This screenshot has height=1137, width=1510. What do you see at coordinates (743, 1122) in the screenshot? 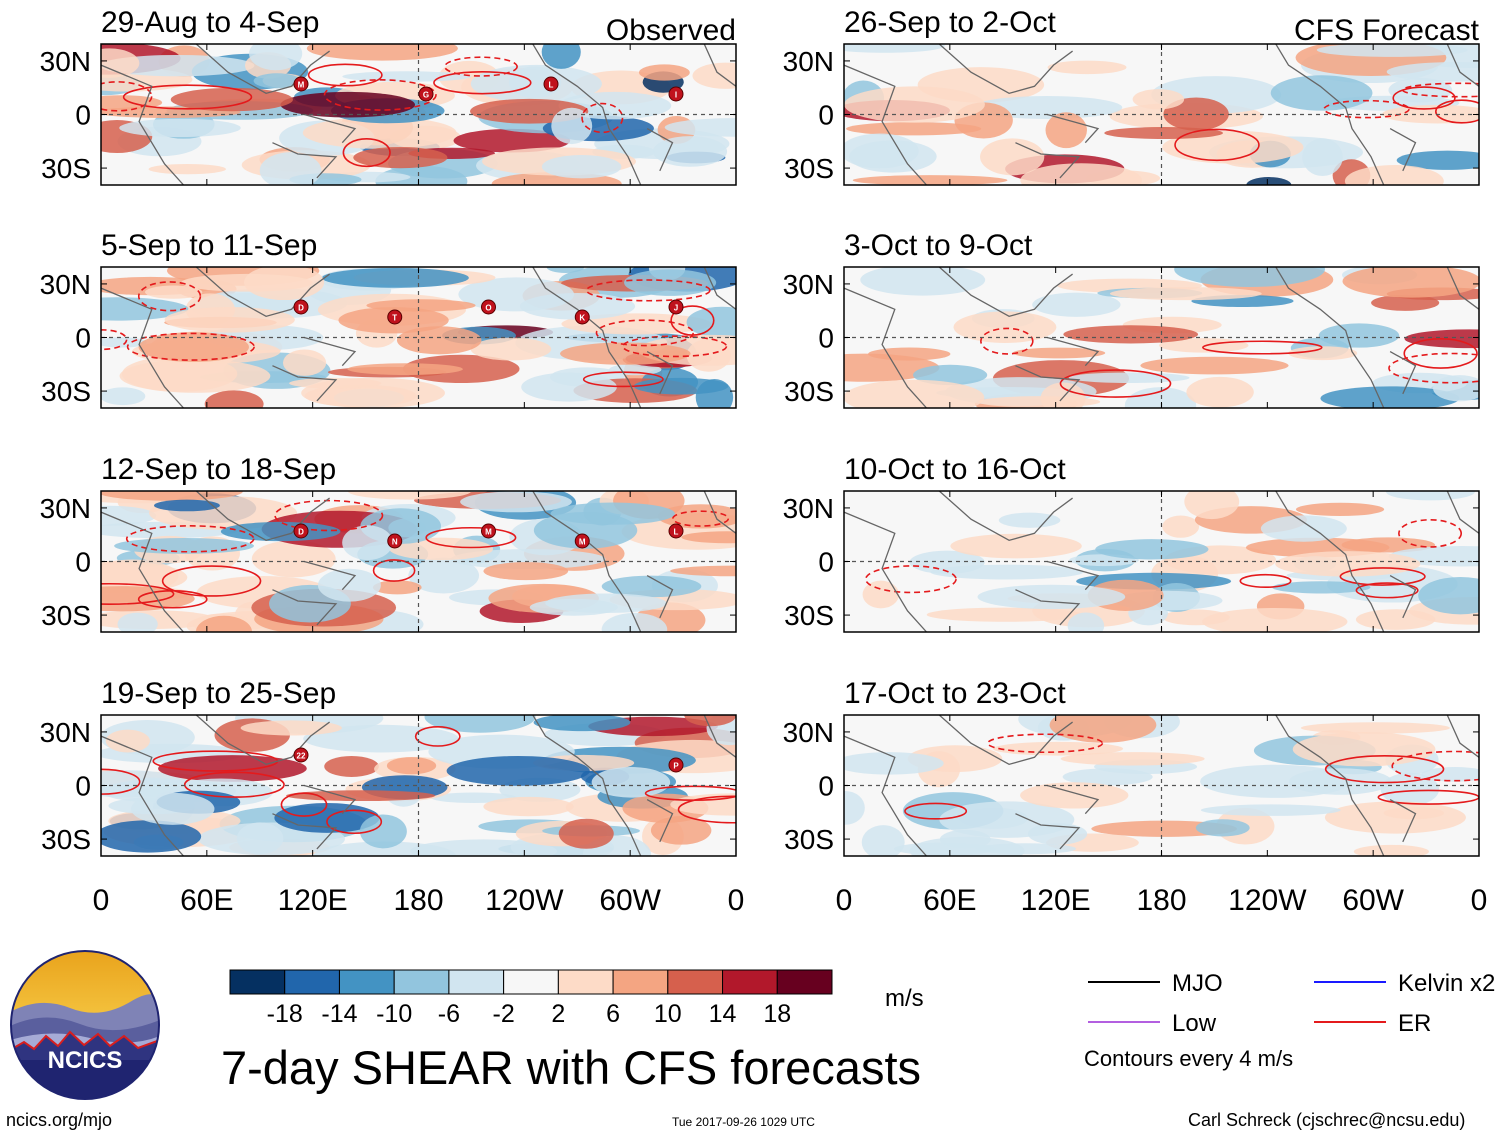
I see `footer-timestamp: Tue 2017-09-26 1029 UTC` at bounding box center [743, 1122].